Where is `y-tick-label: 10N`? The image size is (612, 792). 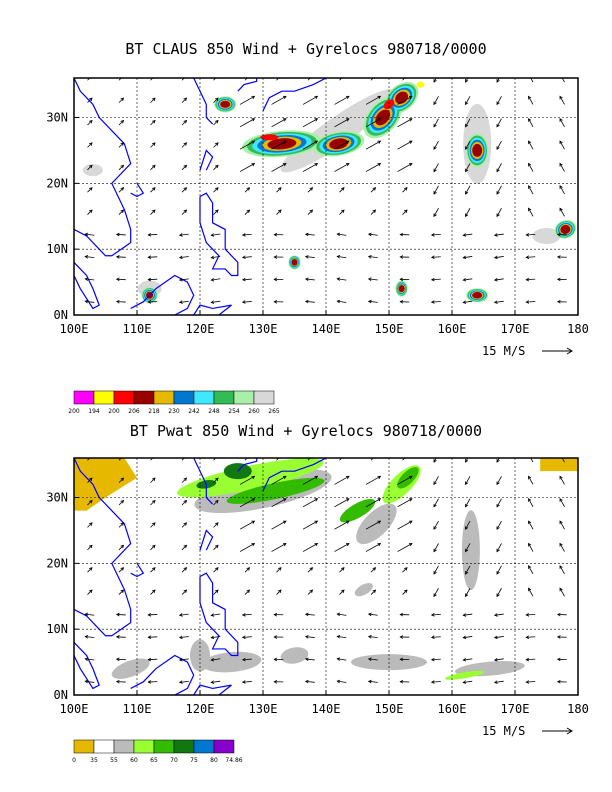
y-tick-label: 10N is located at coordinates (57, 249).